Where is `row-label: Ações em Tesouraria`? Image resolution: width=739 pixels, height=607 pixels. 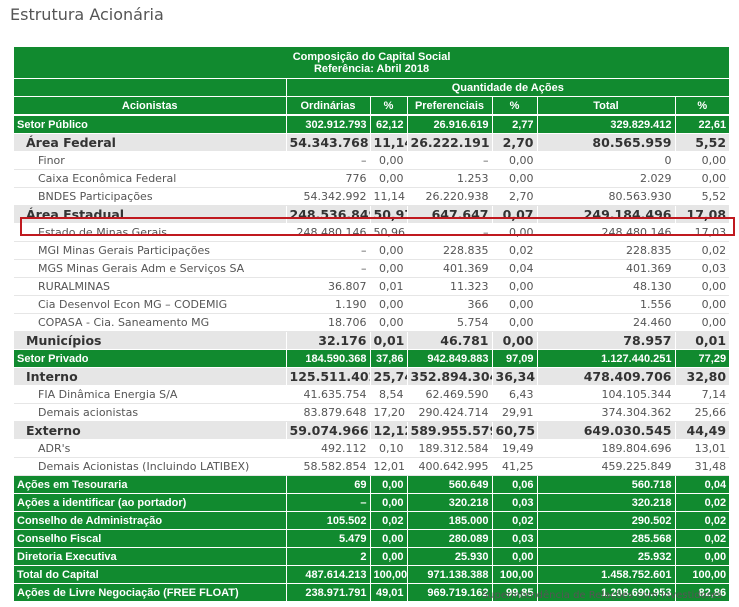 row-label: Ações em Tesouraria is located at coordinates (150, 484).